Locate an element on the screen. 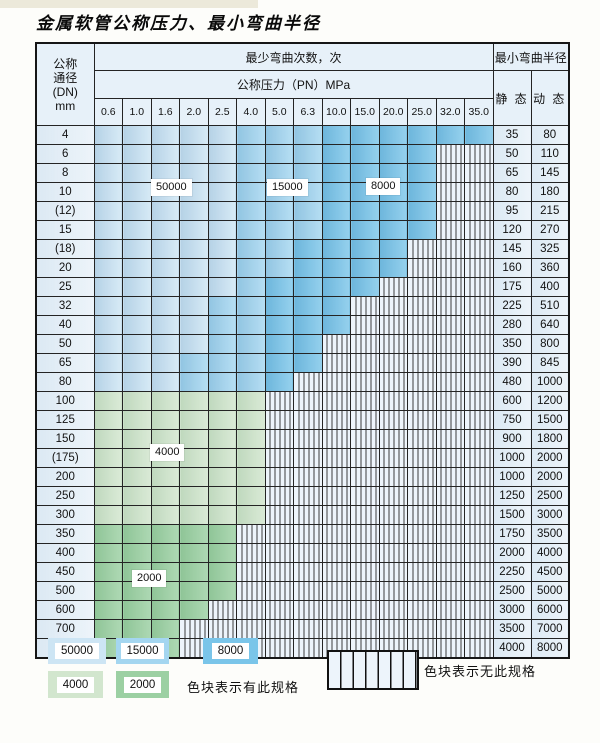 The height and width of the screenshot is (743, 600). dynamic-radius-cell: 640 is located at coordinates (550, 325).